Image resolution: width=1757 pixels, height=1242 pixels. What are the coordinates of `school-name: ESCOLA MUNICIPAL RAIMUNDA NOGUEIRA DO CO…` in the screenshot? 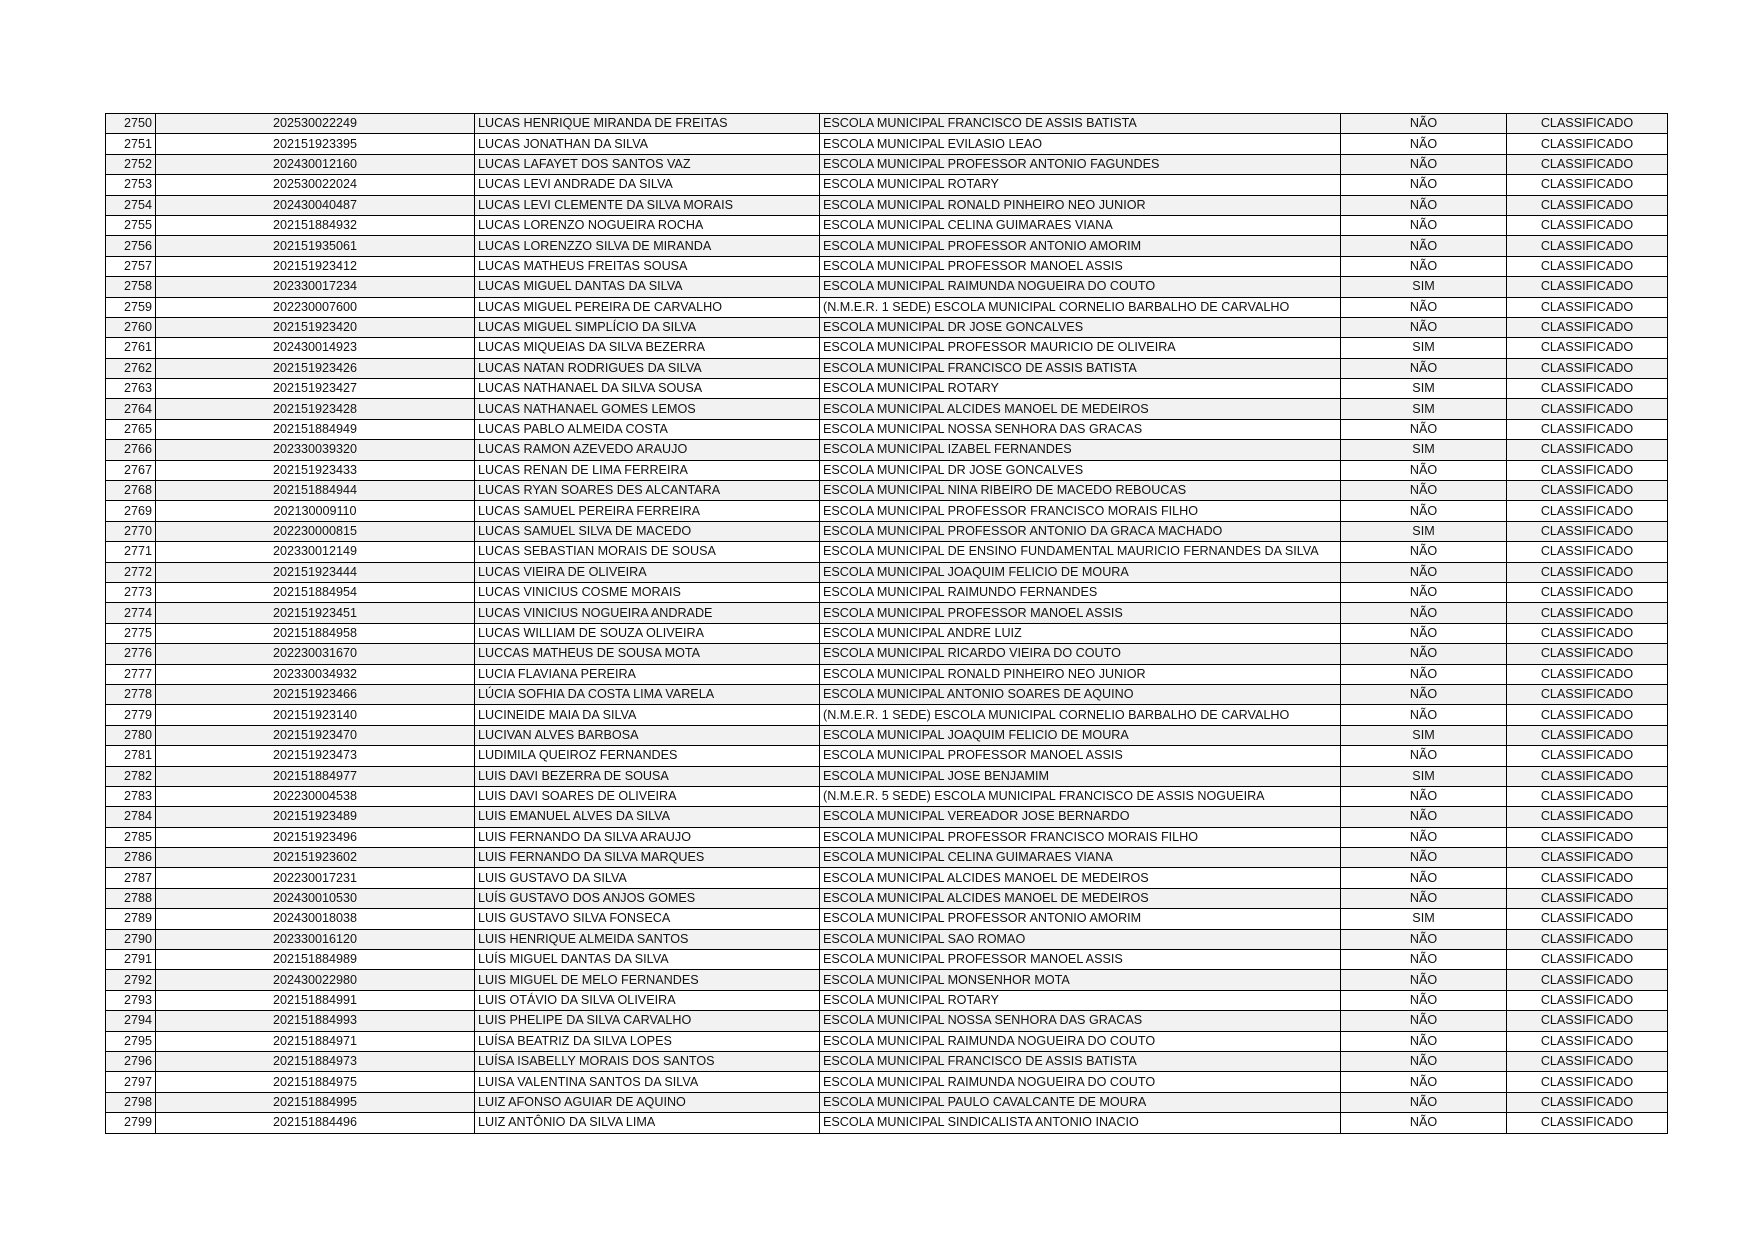 It's located at (1080, 1041).